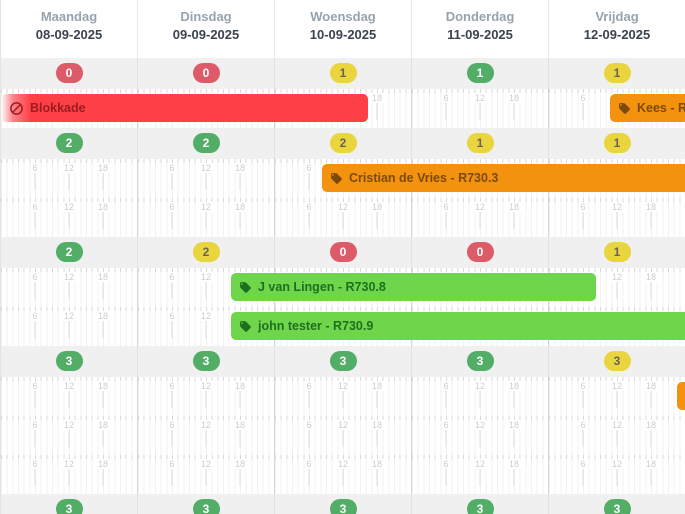 The height and width of the screenshot is (514, 685). Describe the element at coordinates (624, 108) in the screenshot. I see `tag-icon` at that location.